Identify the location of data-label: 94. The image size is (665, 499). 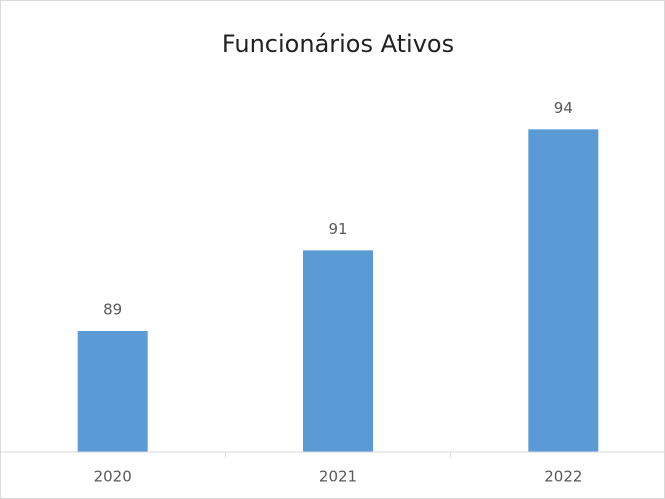
(563, 108).